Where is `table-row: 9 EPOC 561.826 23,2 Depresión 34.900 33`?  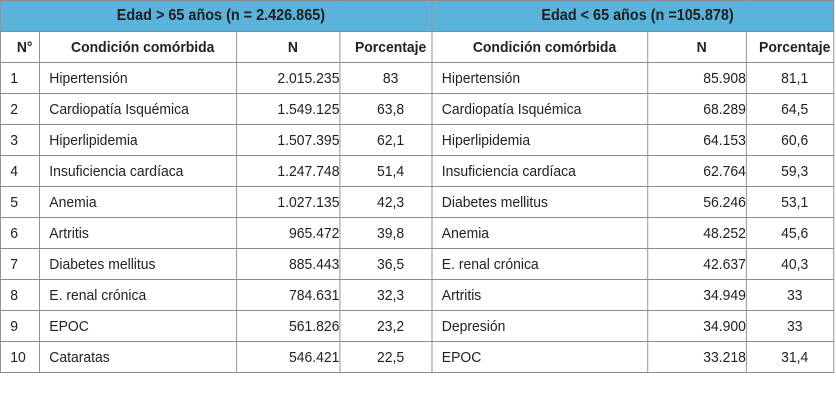 table-row: 9 EPOC 561.826 23,2 Depresión 34.900 33 is located at coordinates (417, 326).